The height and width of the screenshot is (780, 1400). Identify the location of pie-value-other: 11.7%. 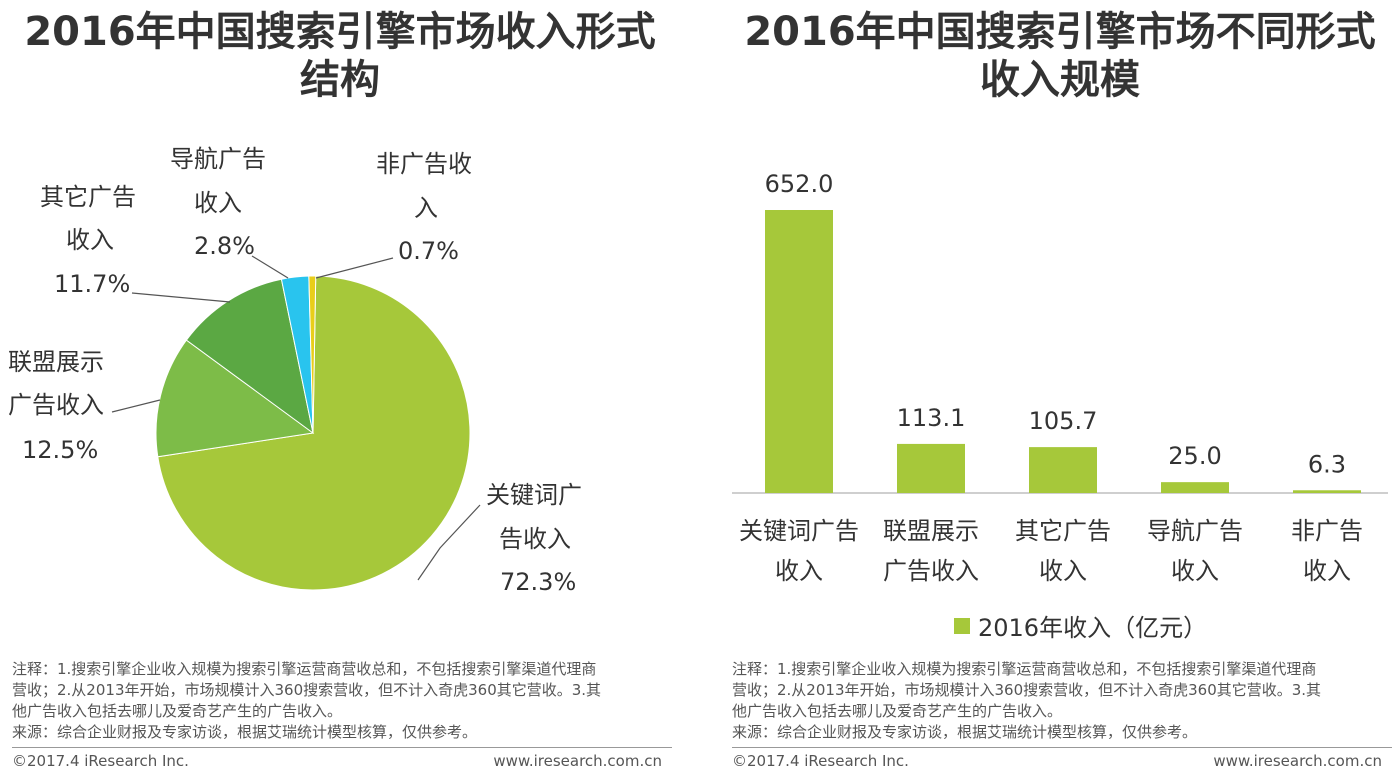
(92, 284).